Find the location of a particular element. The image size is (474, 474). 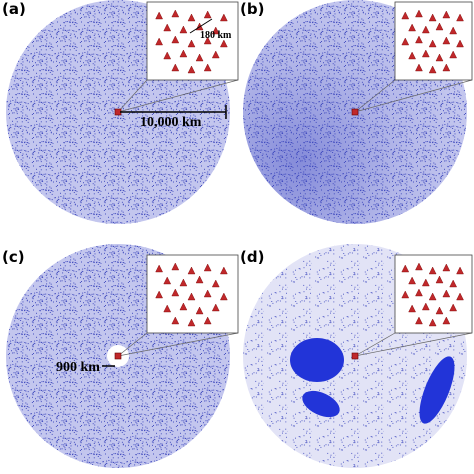

panel-label: (a) is located at coordinates (14, 9).